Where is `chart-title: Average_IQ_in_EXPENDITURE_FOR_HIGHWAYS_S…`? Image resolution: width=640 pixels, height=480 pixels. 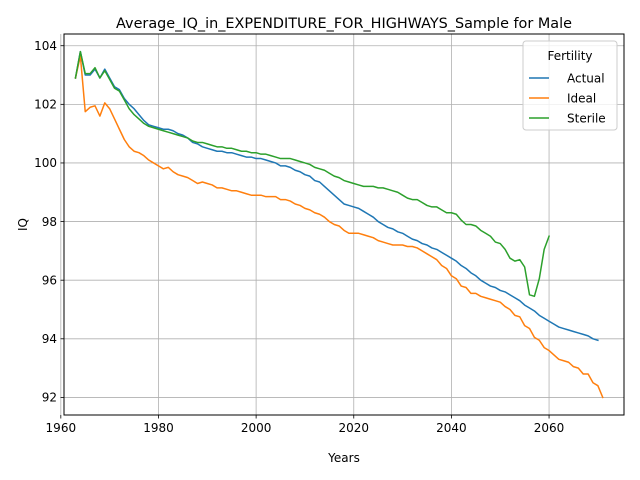
chart-title: Average_IQ_in_EXPENDITURE_FOR_HIGHWAYS_S… is located at coordinates (344, 24).